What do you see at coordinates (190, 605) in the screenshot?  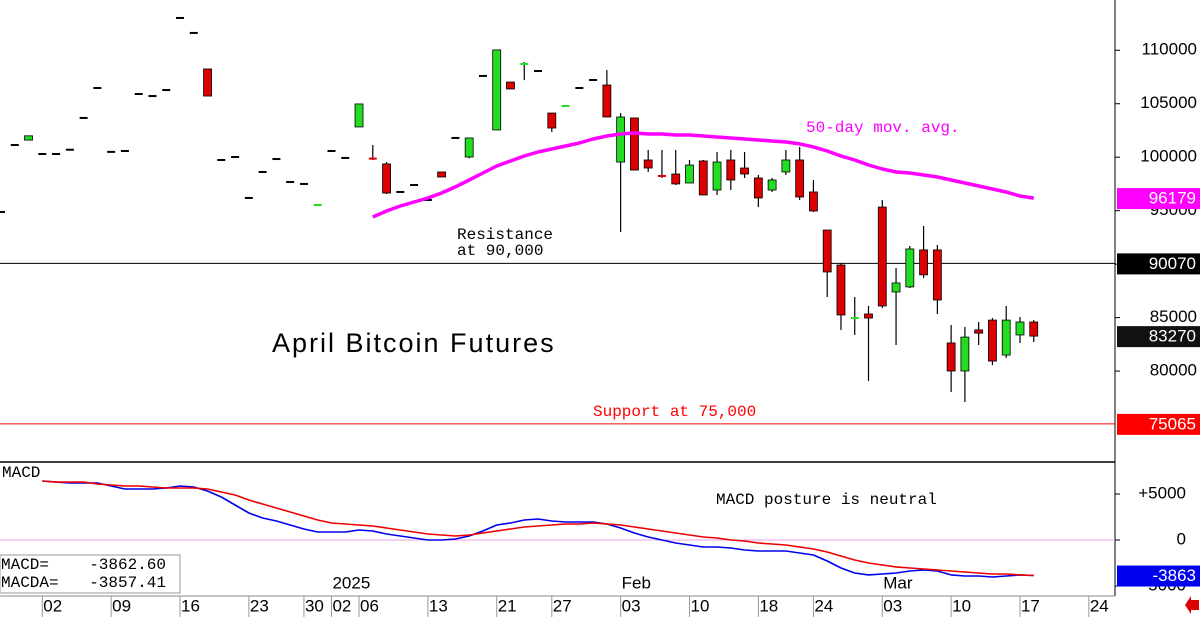 I see `x-tick-label: 16` at bounding box center [190, 605].